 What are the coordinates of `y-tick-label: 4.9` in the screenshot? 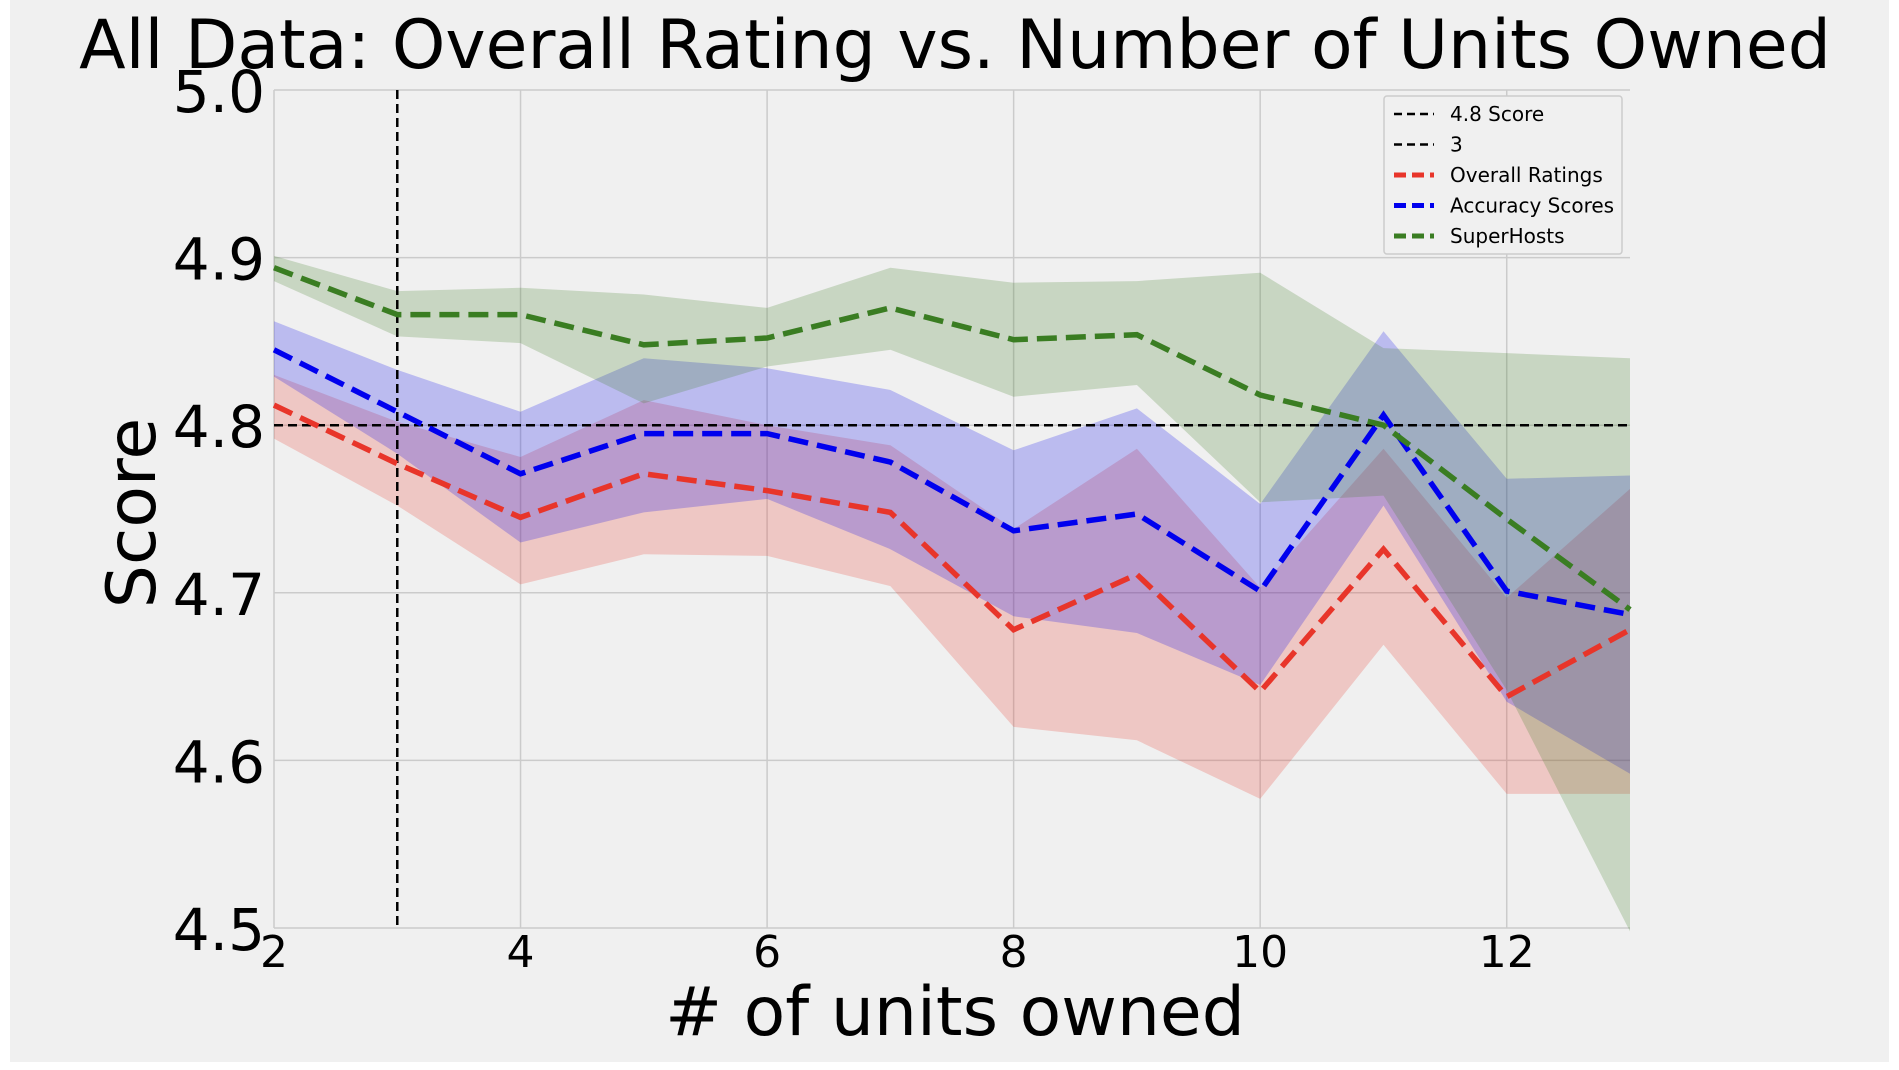 It's located at (219, 260).